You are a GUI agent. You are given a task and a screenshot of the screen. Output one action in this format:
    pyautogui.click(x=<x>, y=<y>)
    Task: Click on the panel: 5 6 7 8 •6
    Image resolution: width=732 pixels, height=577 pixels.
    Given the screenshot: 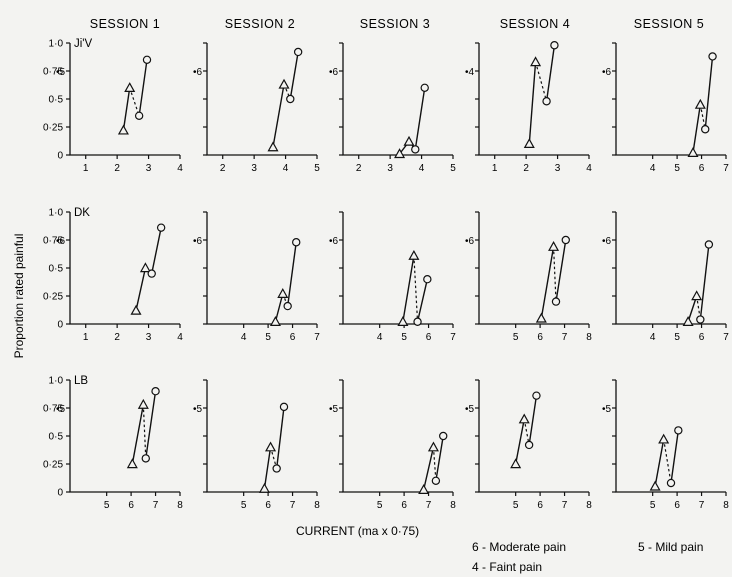 What is the action you would take?
    pyautogui.click(x=528, y=277)
    